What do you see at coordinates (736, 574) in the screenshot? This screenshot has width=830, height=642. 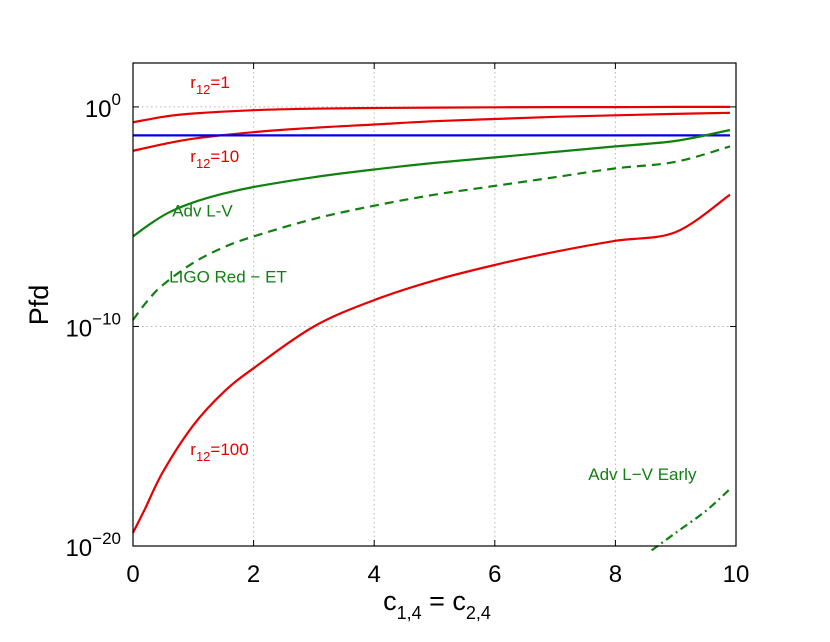 I see `x-tick-label: 10` at bounding box center [736, 574].